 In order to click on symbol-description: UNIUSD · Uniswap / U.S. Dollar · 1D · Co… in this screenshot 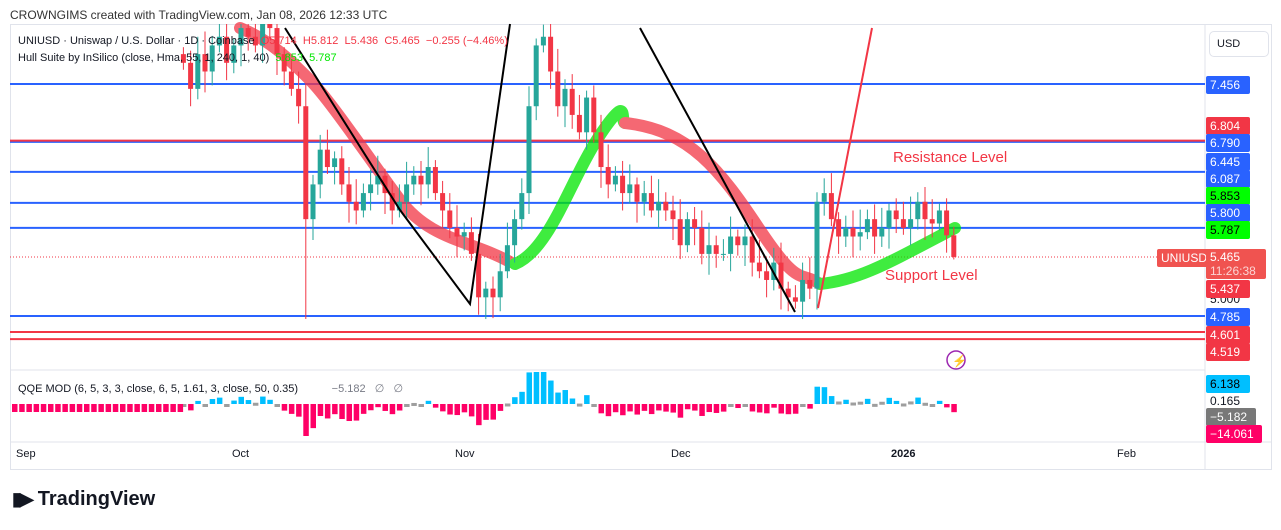, I will do `click(136, 41)`.